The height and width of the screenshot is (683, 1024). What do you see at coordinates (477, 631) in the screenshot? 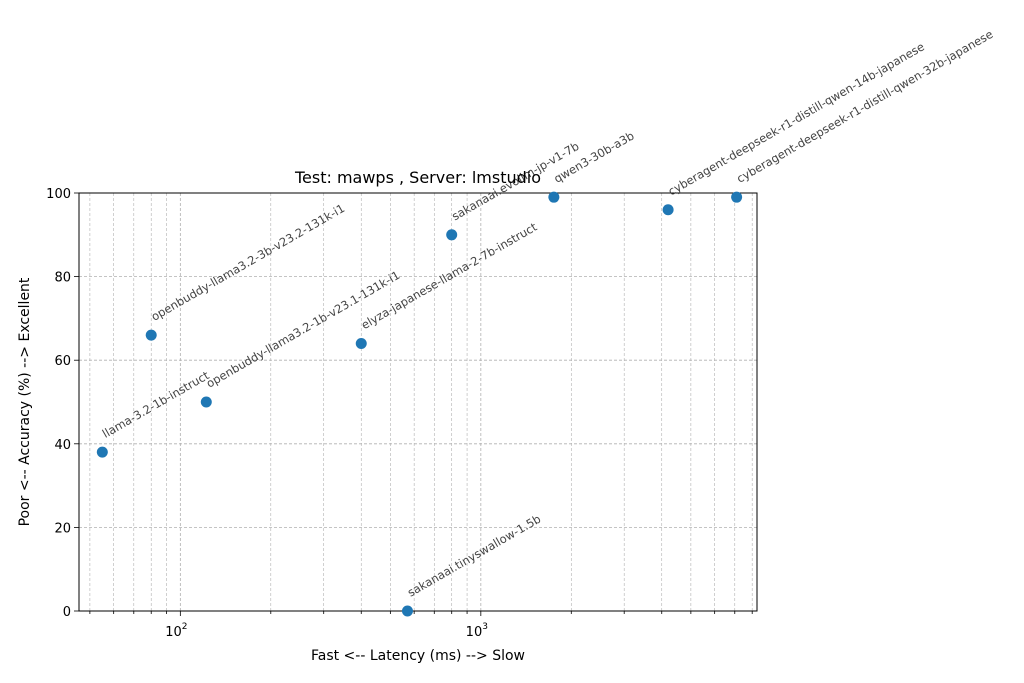
I see `x-tick-label: 10³` at bounding box center [477, 631].